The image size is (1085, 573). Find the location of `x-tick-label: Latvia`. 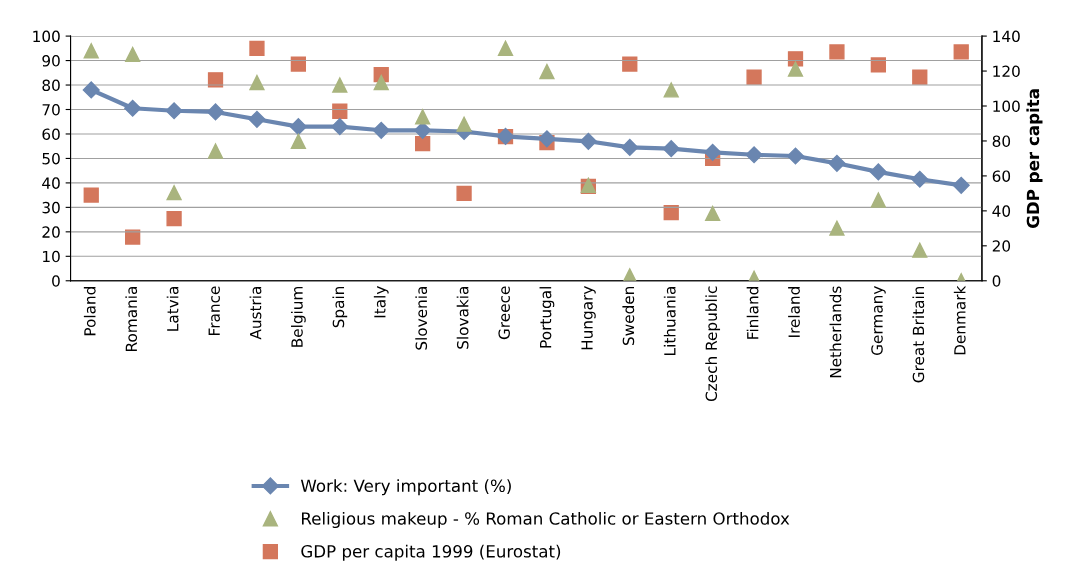

x-tick-label: Latvia is located at coordinates (172, 309).